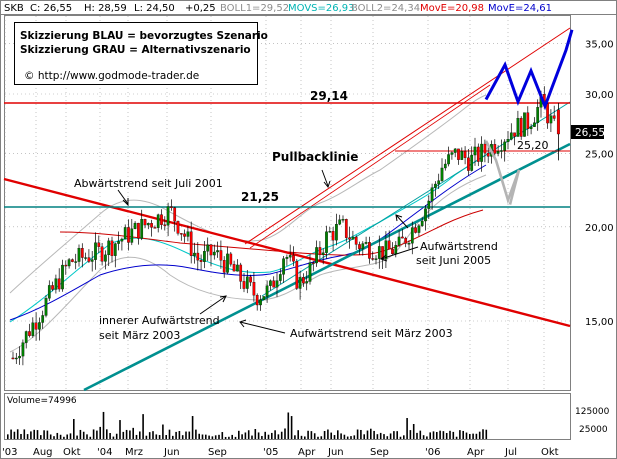 The image size is (617, 459). Describe the element at coordinates (599, 228) in the screenshot. I see `price-tick-label: 20,00` at that location.